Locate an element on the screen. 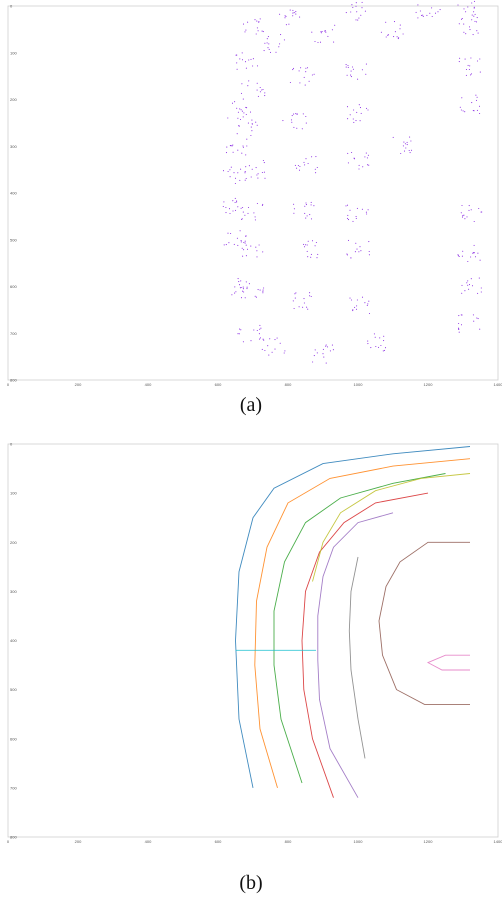 Image resolution: width=502 pixels, height=898 pixels. y-tick-label: 700 is located at coordinates (13, 787).